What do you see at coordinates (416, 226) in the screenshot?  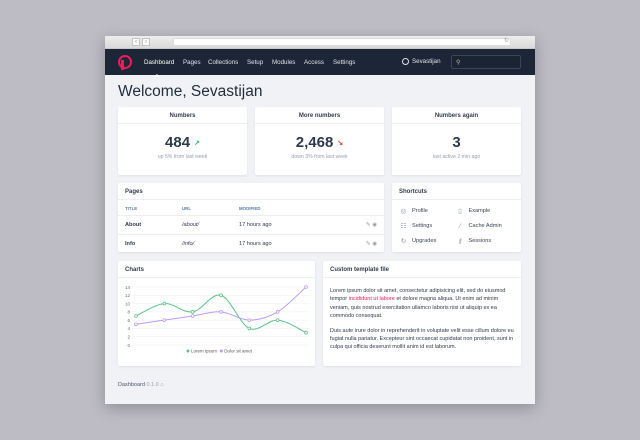 I see `shortcut-settings: ☷ Settings` at bounding box center [416, 226].